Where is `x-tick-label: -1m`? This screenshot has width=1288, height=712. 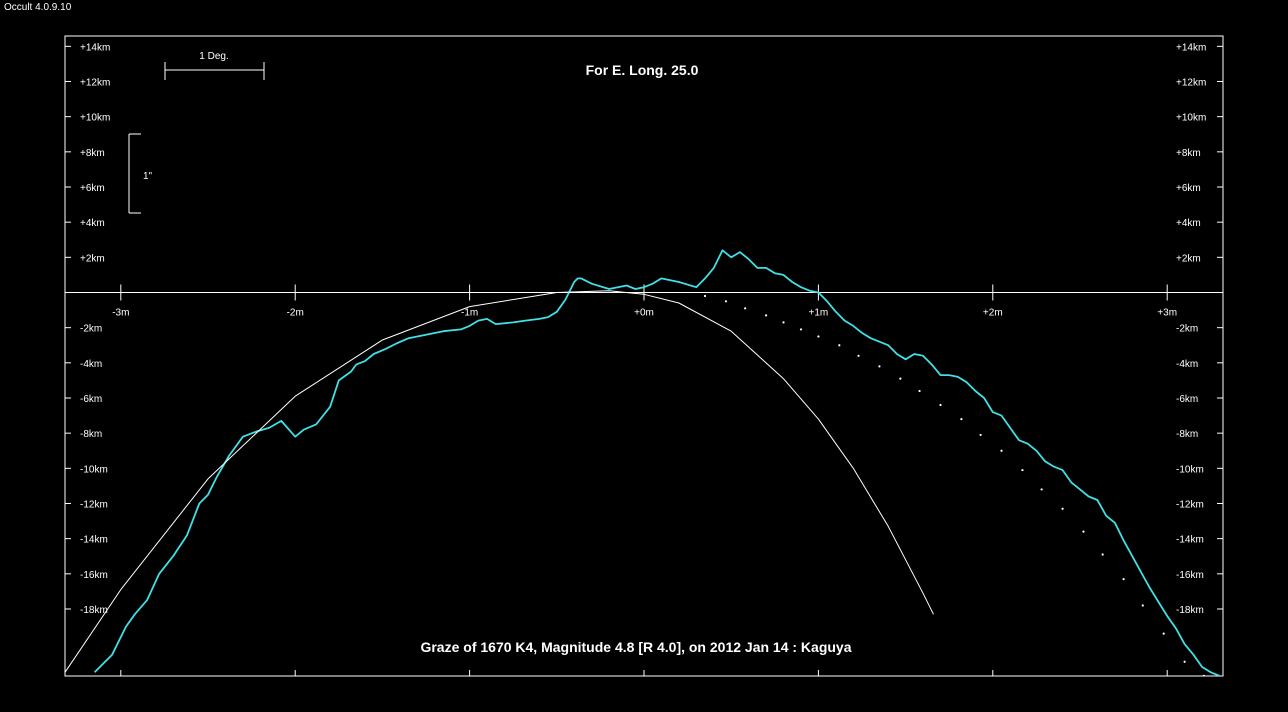 x-tick-label: -1m is located at coordinates (469, 313).